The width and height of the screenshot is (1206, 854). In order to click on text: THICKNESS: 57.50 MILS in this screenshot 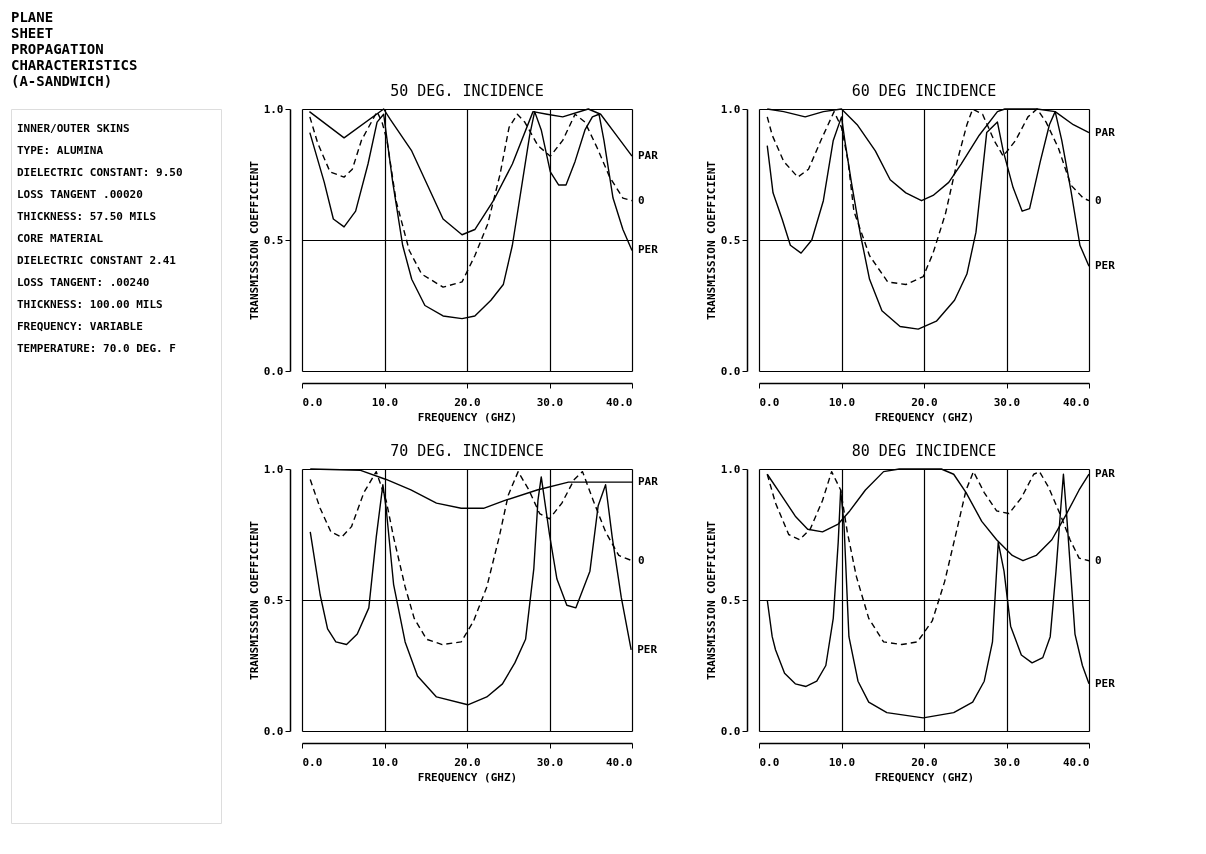, I will do `click(87, 216)`.